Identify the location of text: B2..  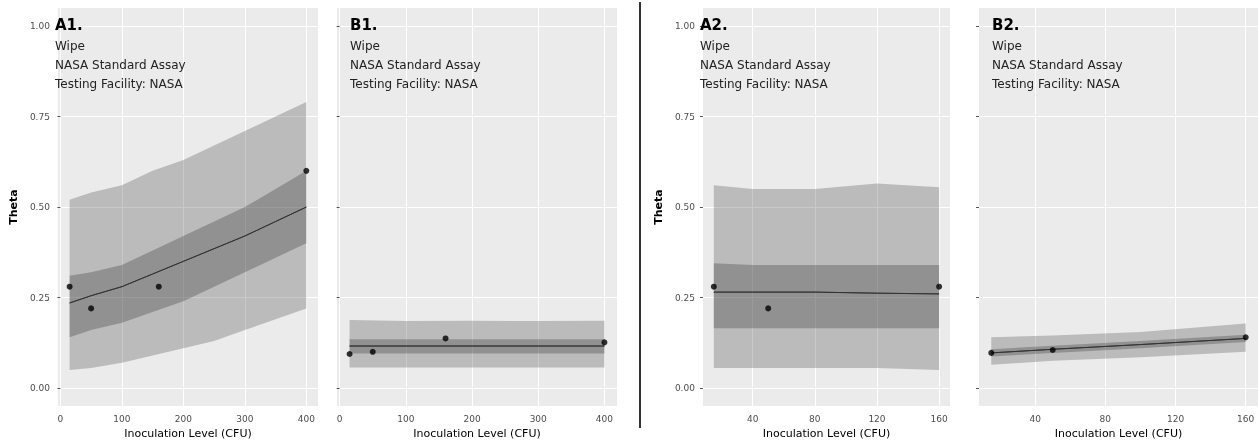
(1006, 24).